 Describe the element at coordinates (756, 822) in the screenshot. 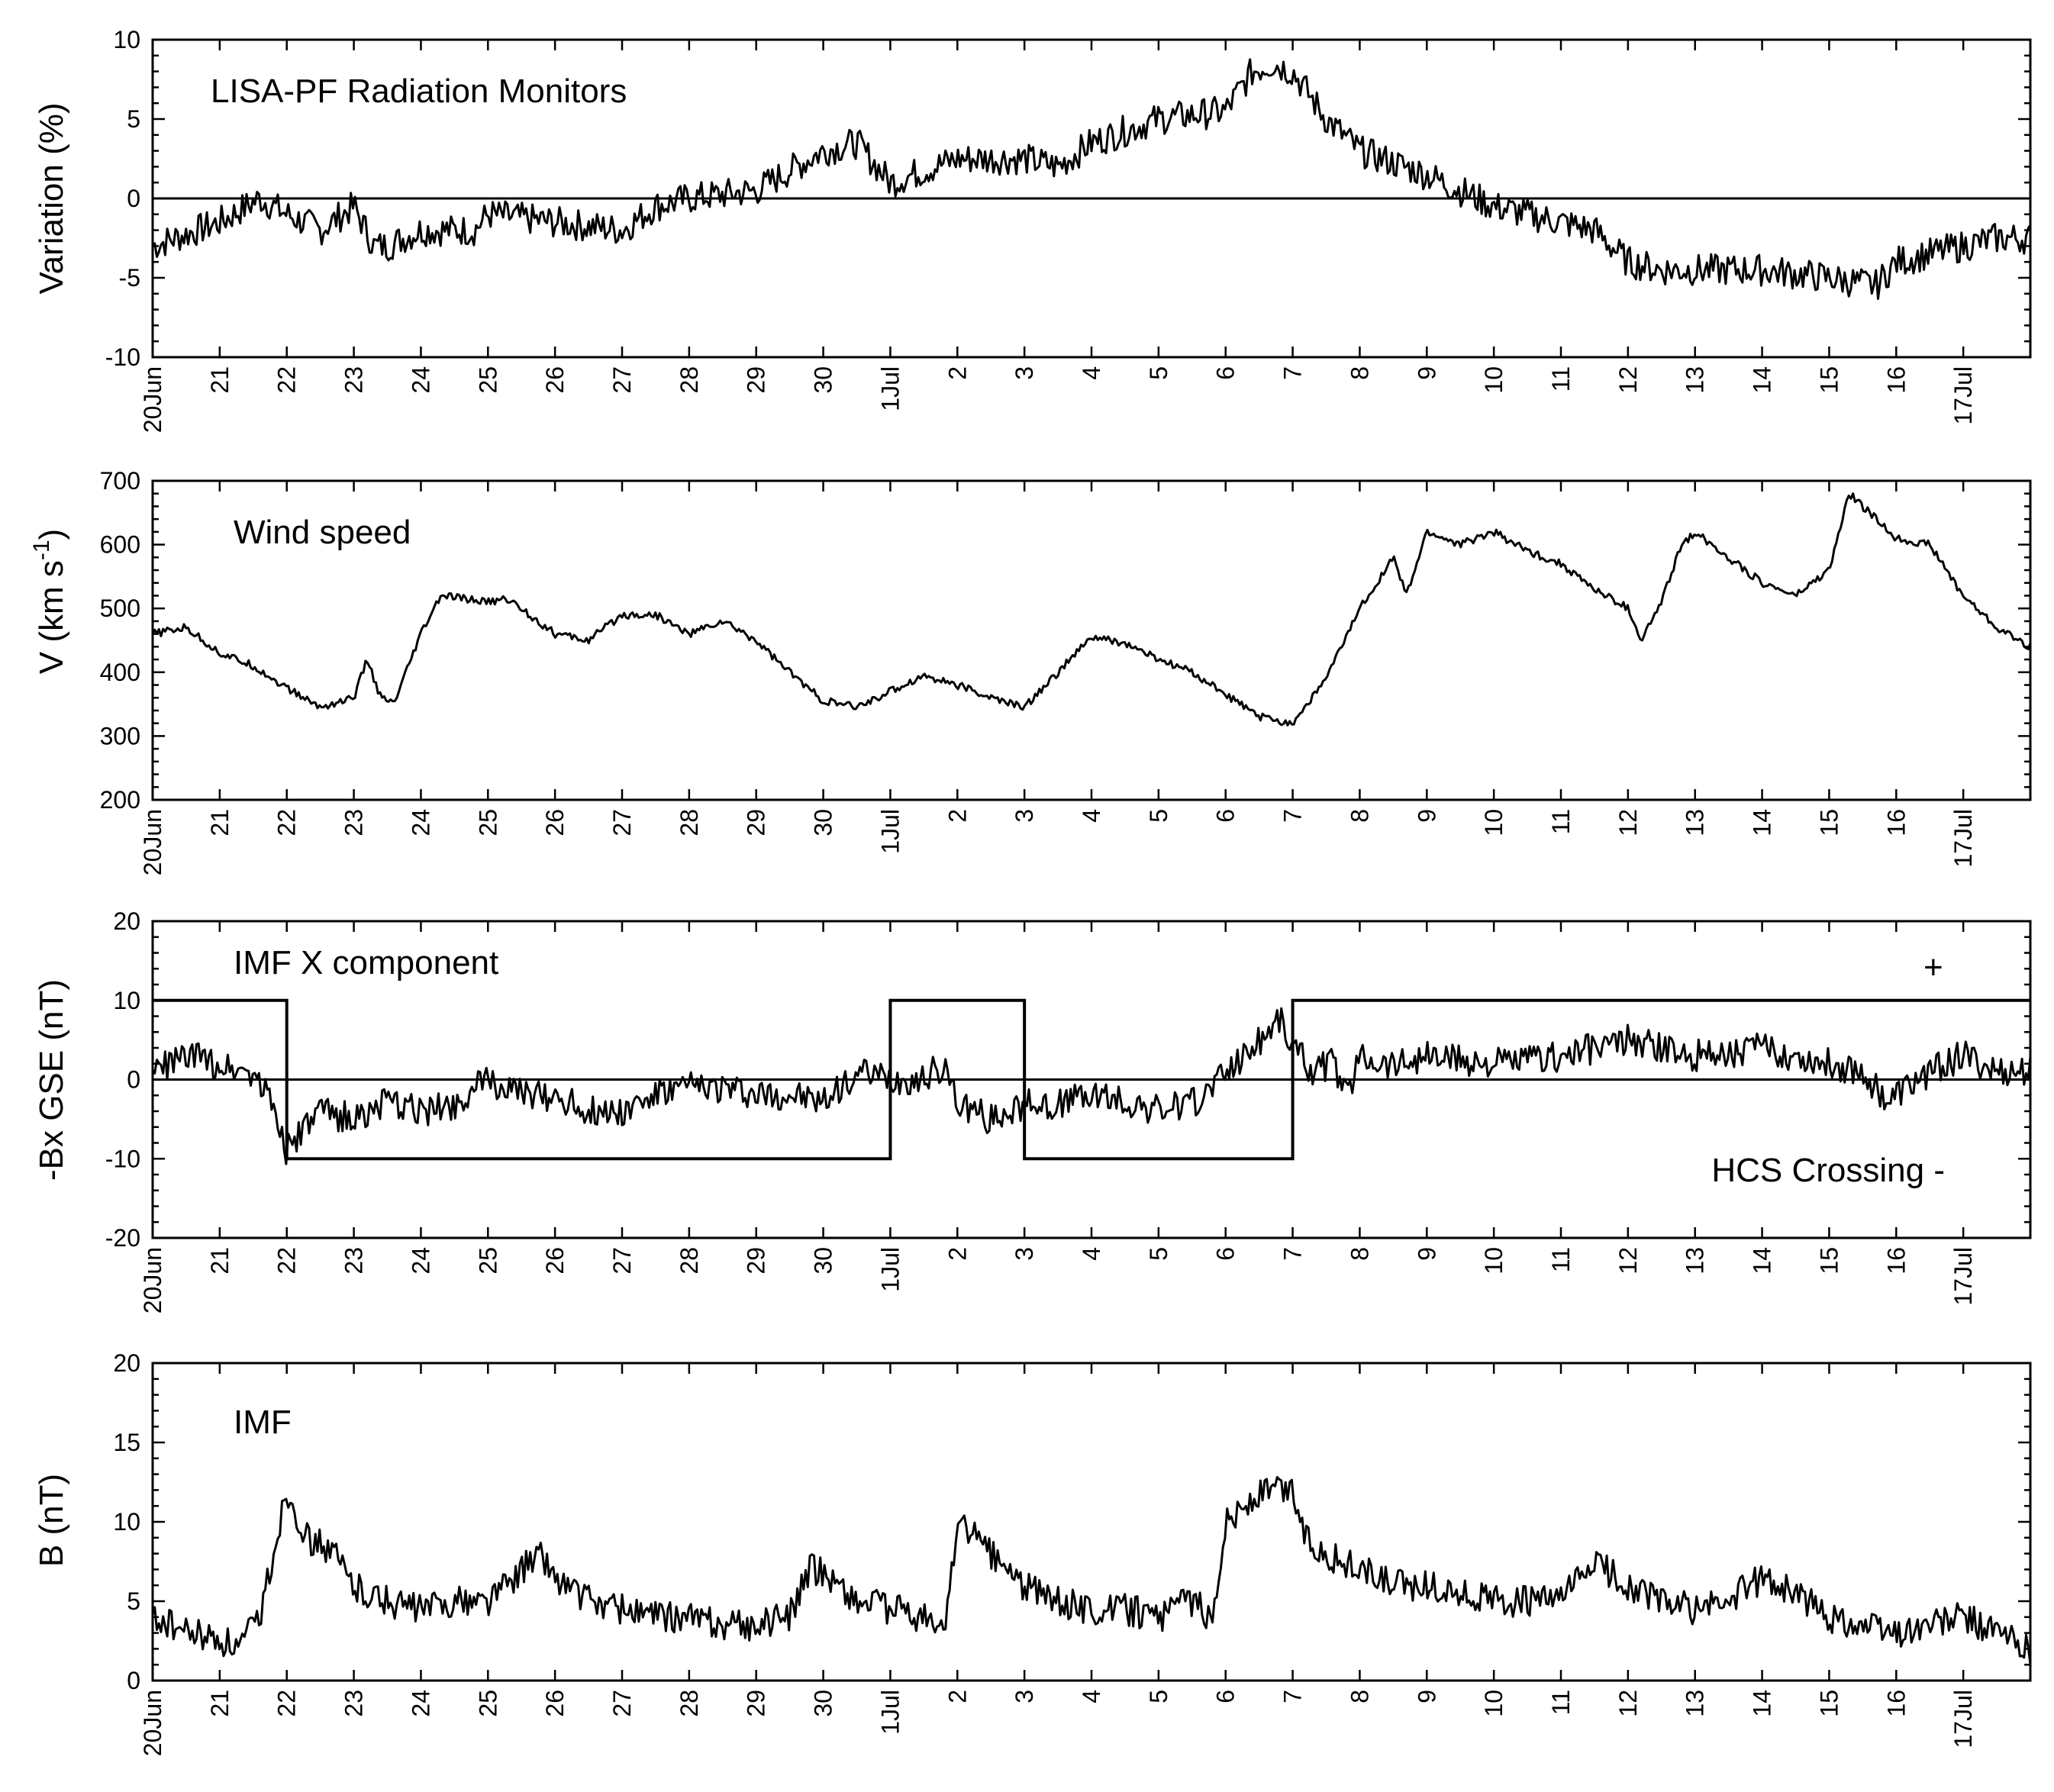

I see `xtick-label-wind: 29` at that location.